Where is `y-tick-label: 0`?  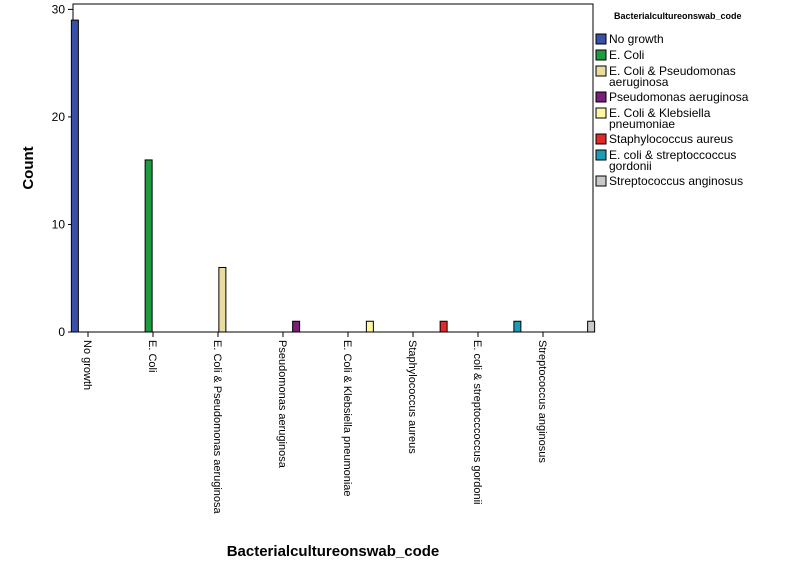 y-tick-label: 0 is located at coordinates (61, 332).